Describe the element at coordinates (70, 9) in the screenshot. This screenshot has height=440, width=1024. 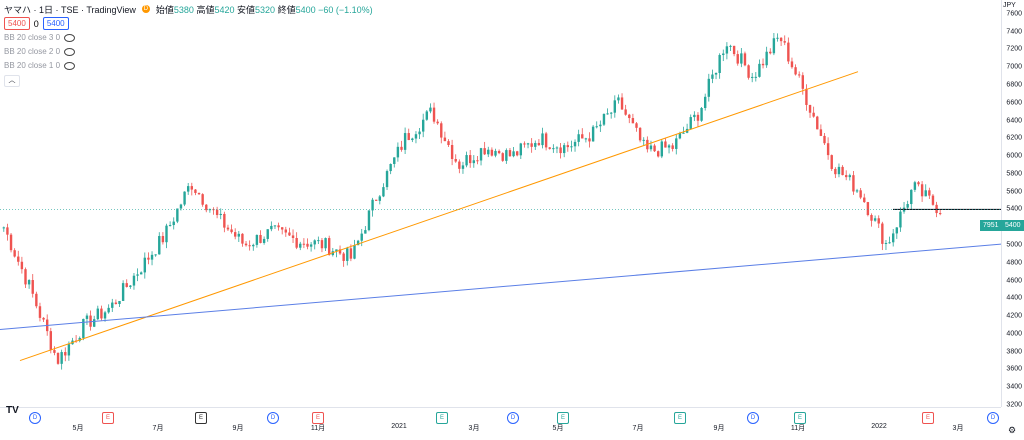
I see `symbol-title: ヤマハ · 1日 · TSE · TradingView` at that location.